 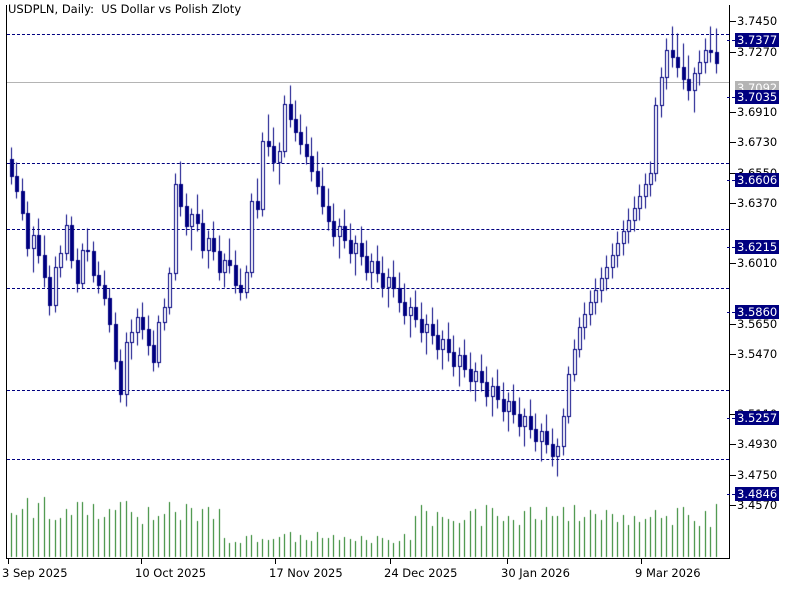 What do you see at coordinates (306, 573) in the screenshot?
I see `date-tick-label: 17 Nov 2025` at bounding box center [306, 573].